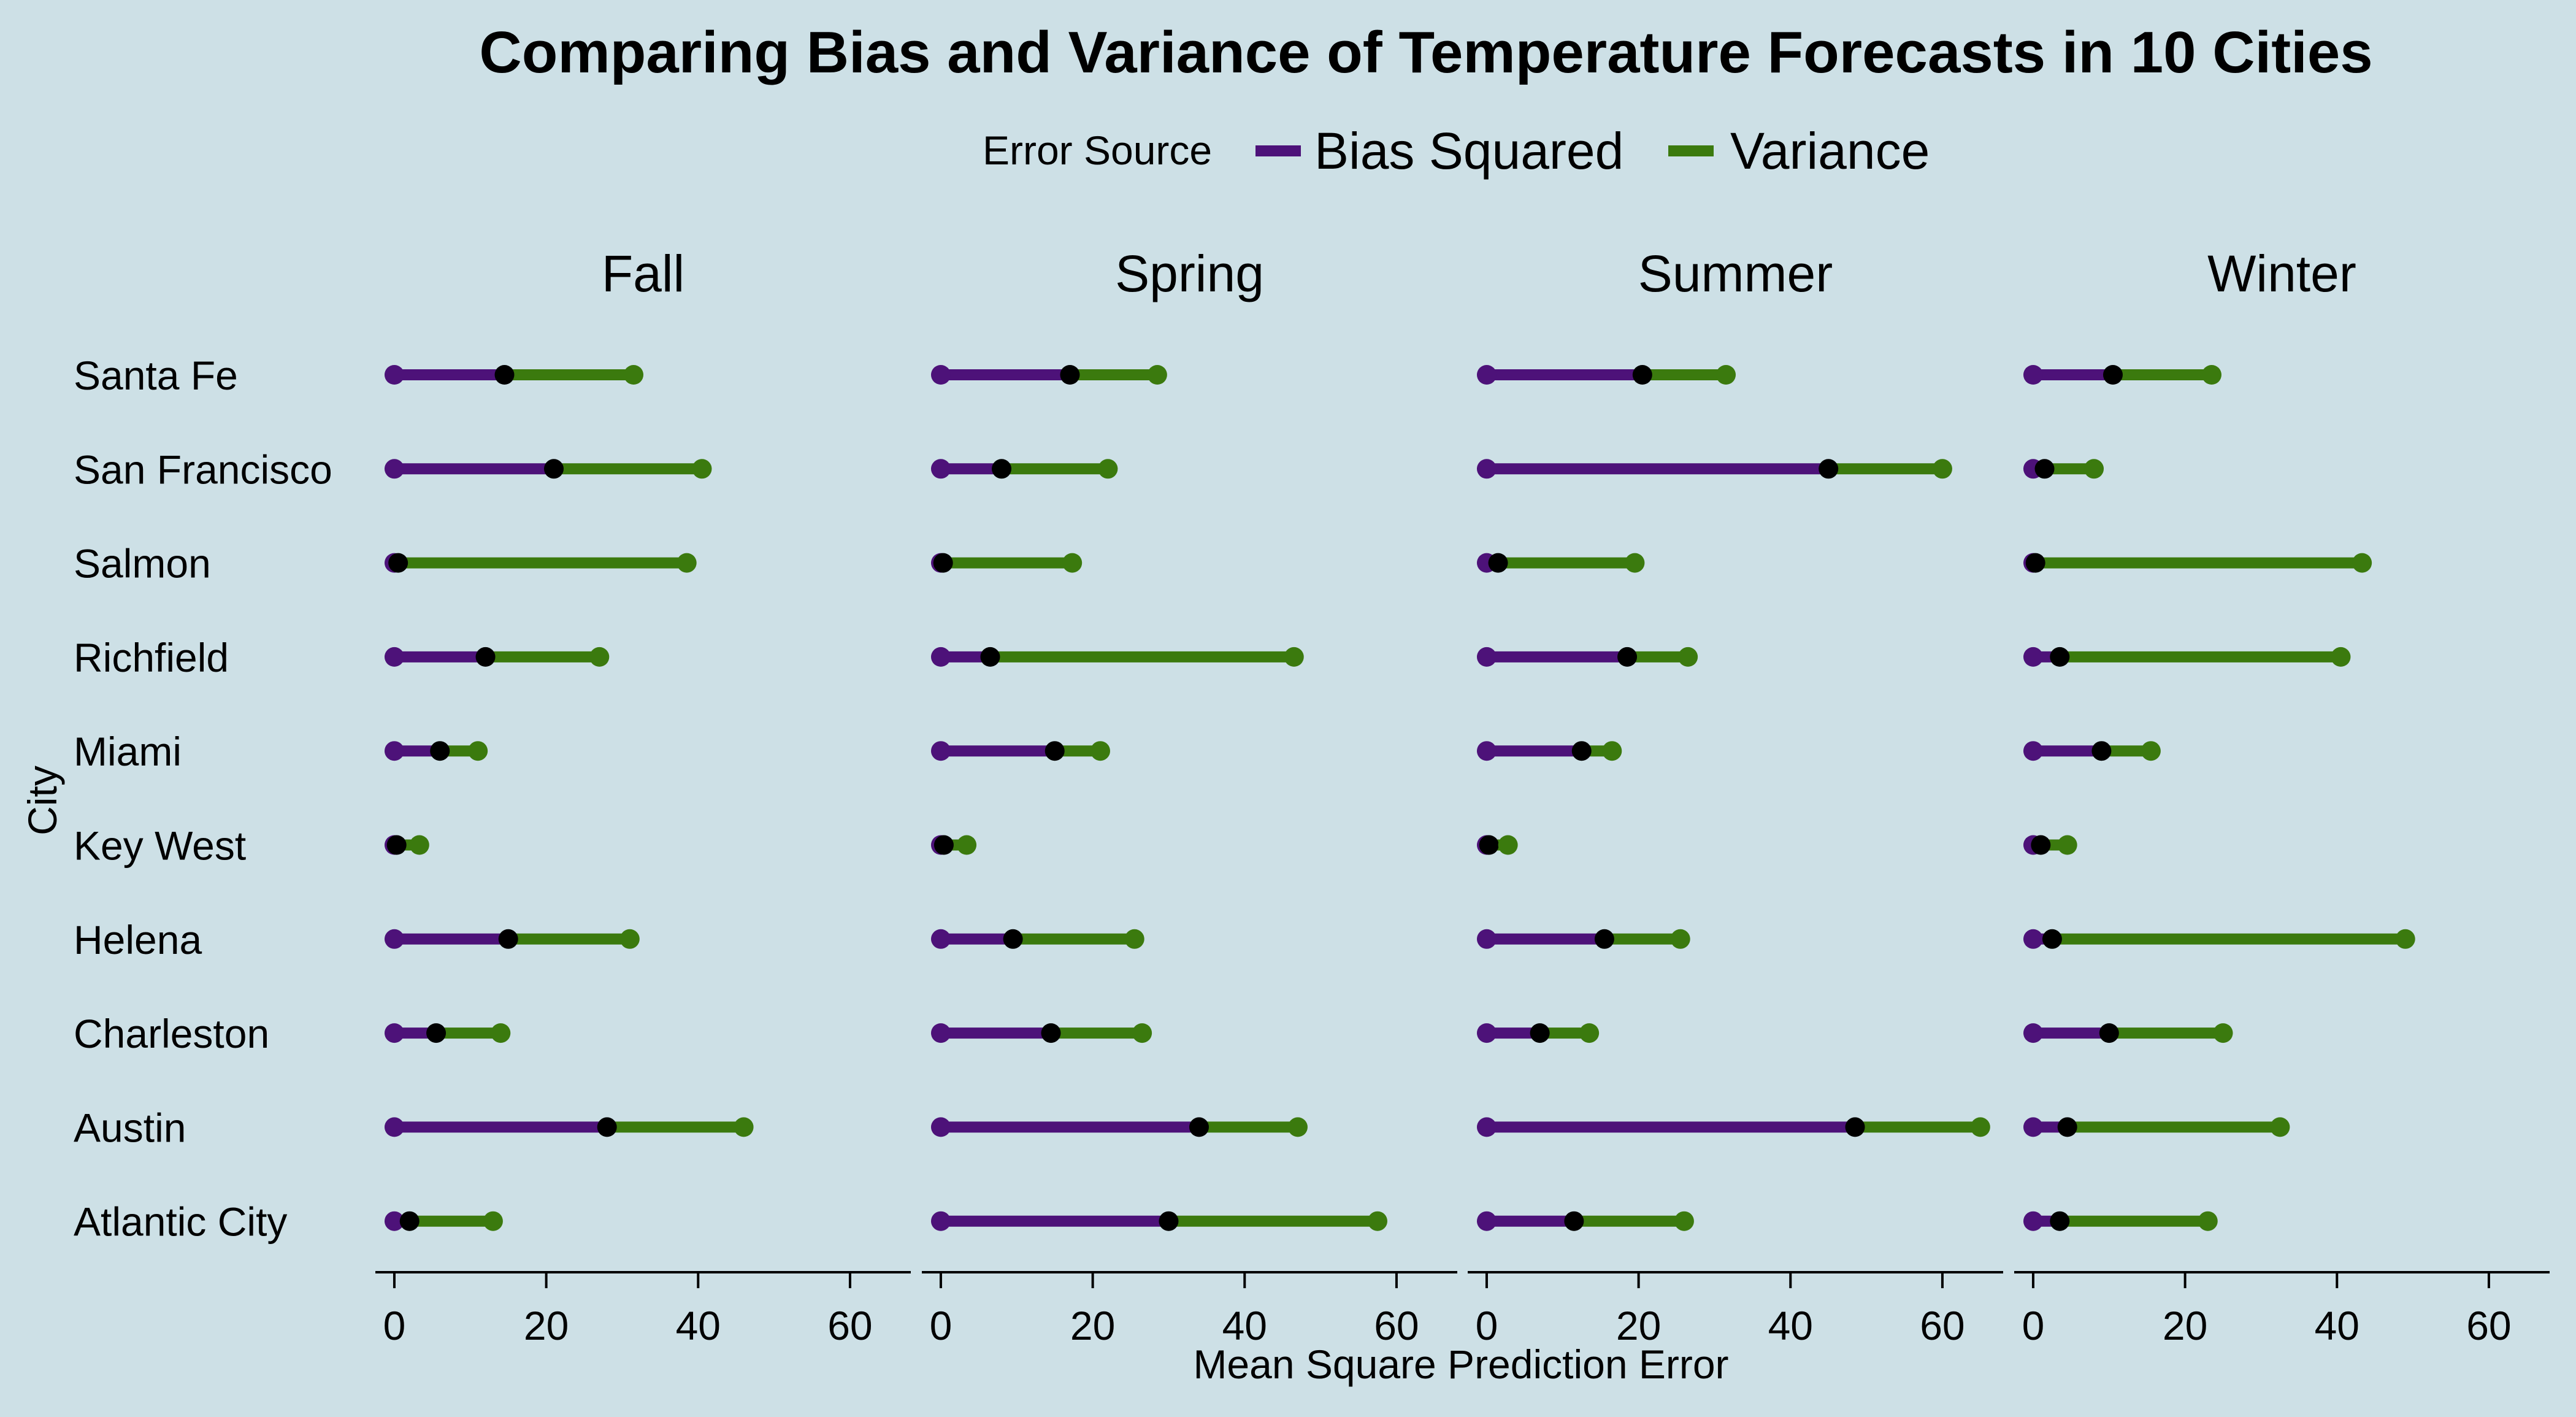  Describe the element at coordinates (2151, 751) in the screenshot. I see `total-point-winter-miami` at that location.